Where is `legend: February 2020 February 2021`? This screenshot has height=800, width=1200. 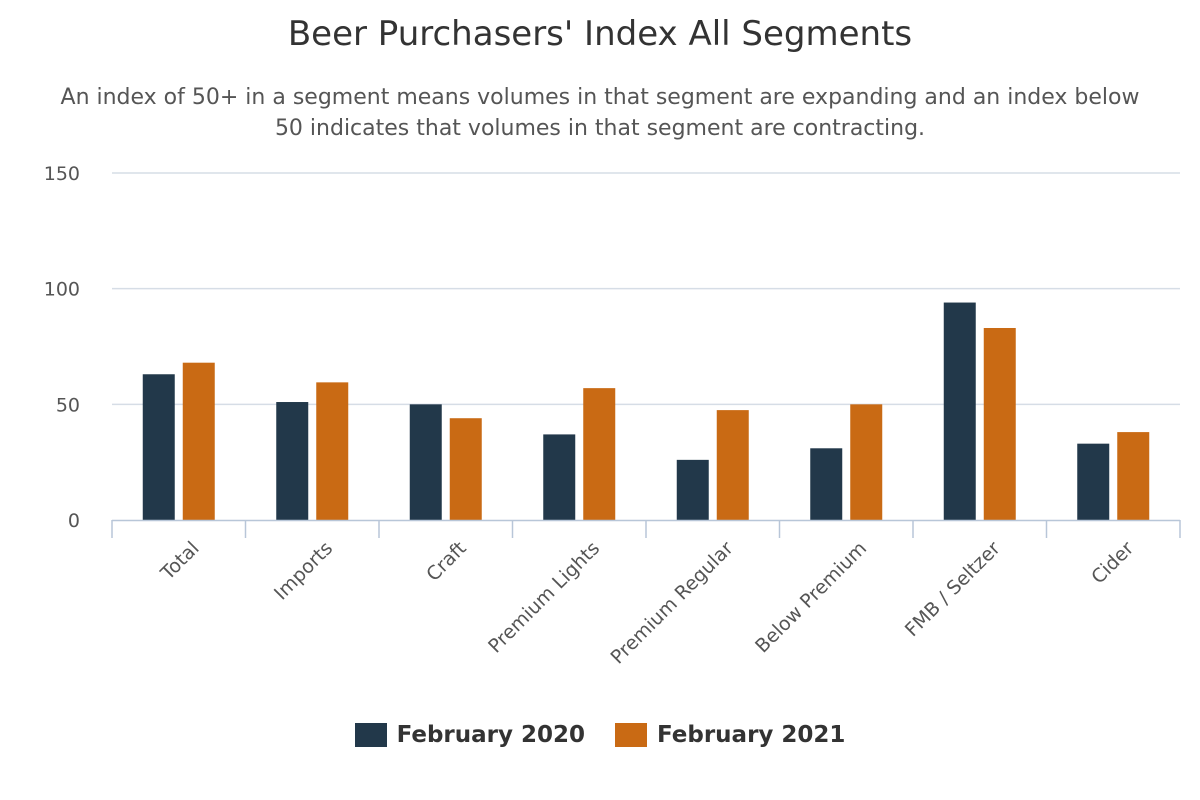 legend: February 2020 February 2021 is located at coordinates (600, 735).